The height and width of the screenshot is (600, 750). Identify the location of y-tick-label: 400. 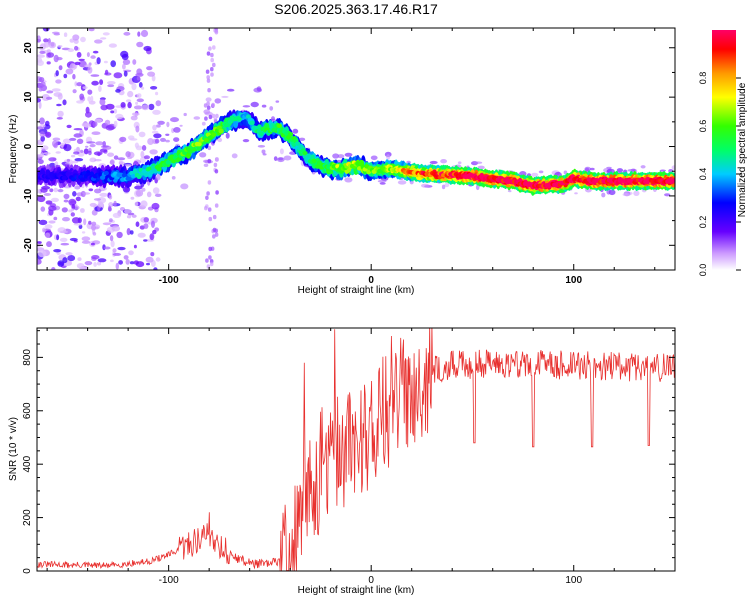
(27, 463).